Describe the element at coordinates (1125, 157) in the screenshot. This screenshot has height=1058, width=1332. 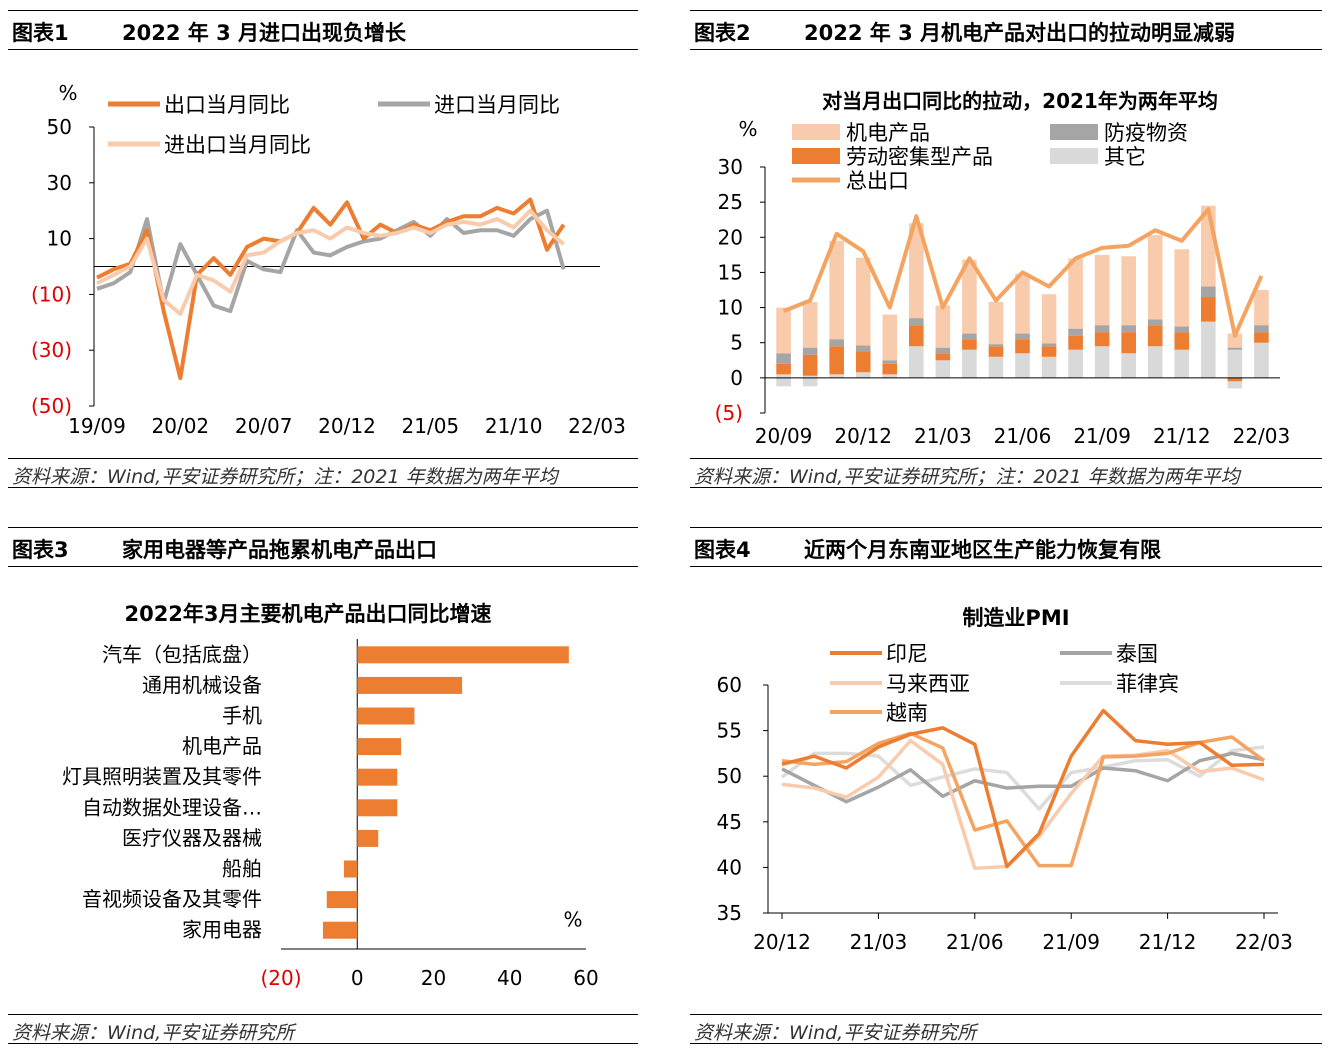
I see `legend-label: 其它` at that location.